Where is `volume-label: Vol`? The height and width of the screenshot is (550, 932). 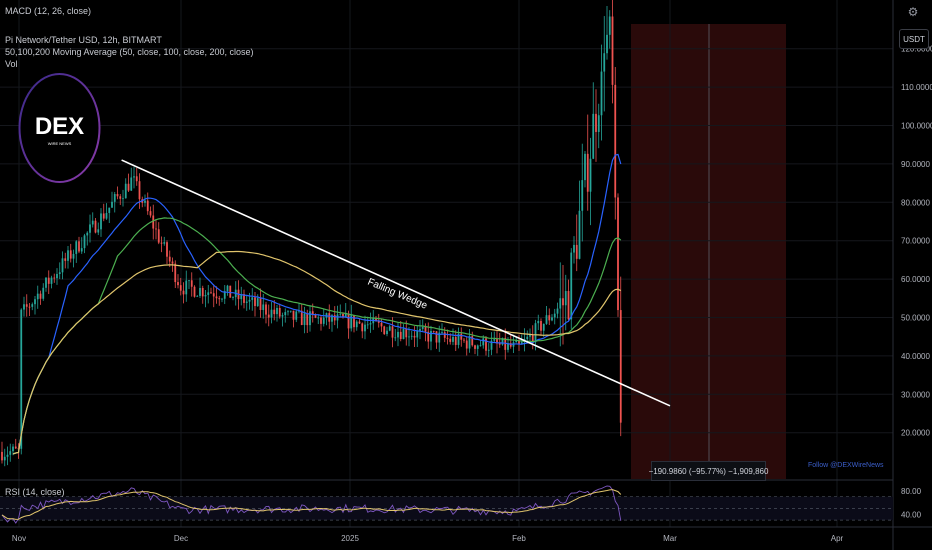
volume-label: Vol is located at coordinates (11, 64).